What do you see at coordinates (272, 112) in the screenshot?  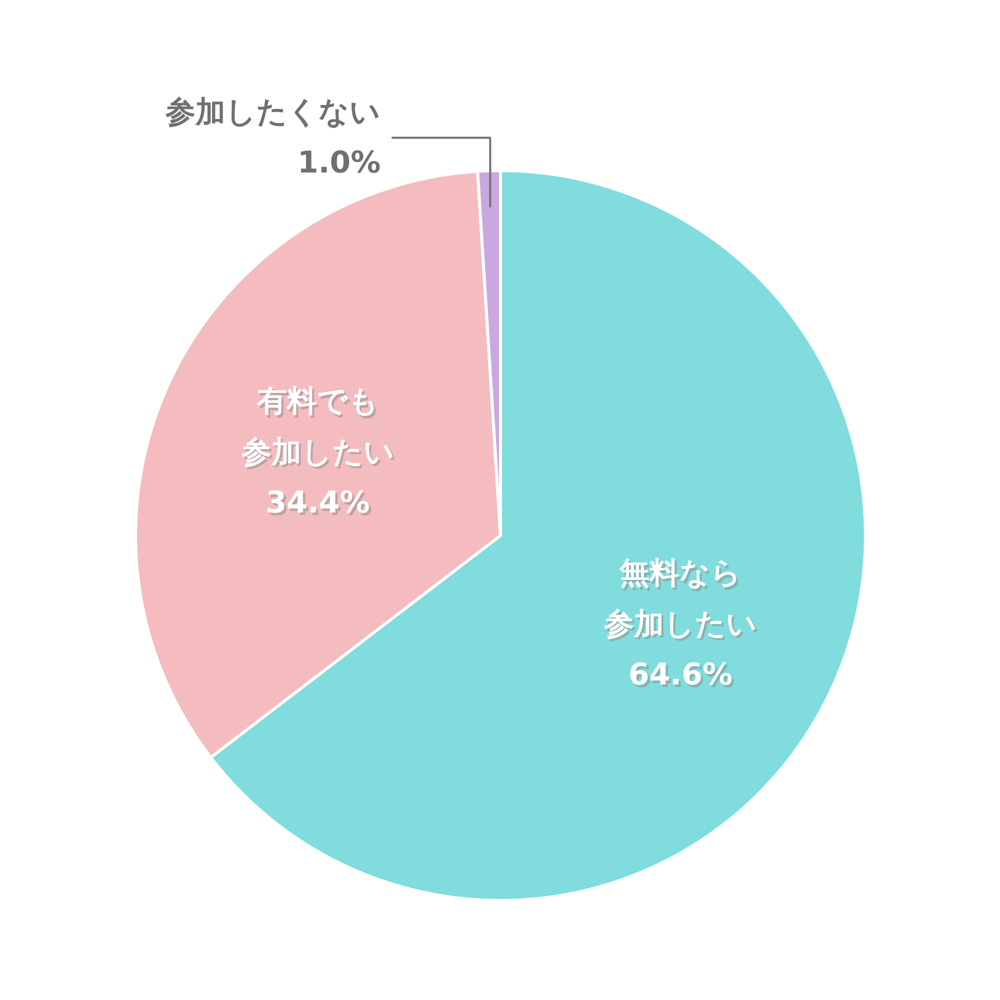 I see `slice-label: 参加したくない` at bounding box center [272, 112].